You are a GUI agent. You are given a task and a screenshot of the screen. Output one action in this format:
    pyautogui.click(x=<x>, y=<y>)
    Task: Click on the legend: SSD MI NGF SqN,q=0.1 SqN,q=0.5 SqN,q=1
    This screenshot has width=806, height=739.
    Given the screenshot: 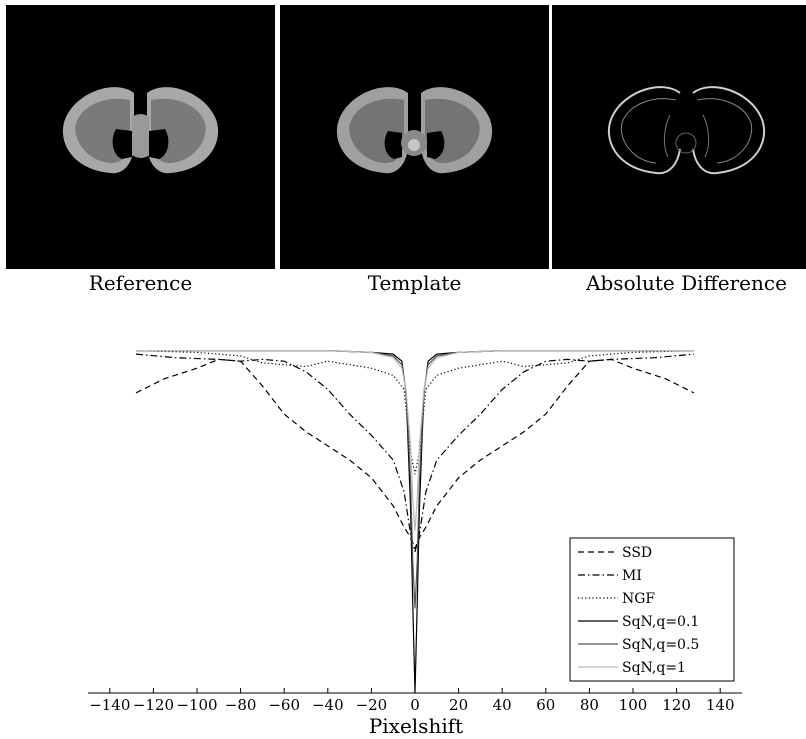 What is the action you would take?
    pyautogui.click(x=652, y=609)
    